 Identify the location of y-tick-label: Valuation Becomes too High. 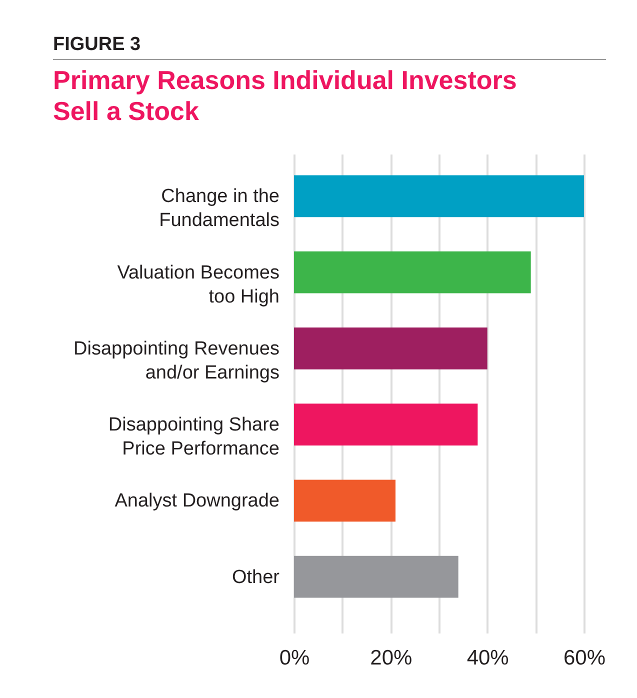
(198, 285).